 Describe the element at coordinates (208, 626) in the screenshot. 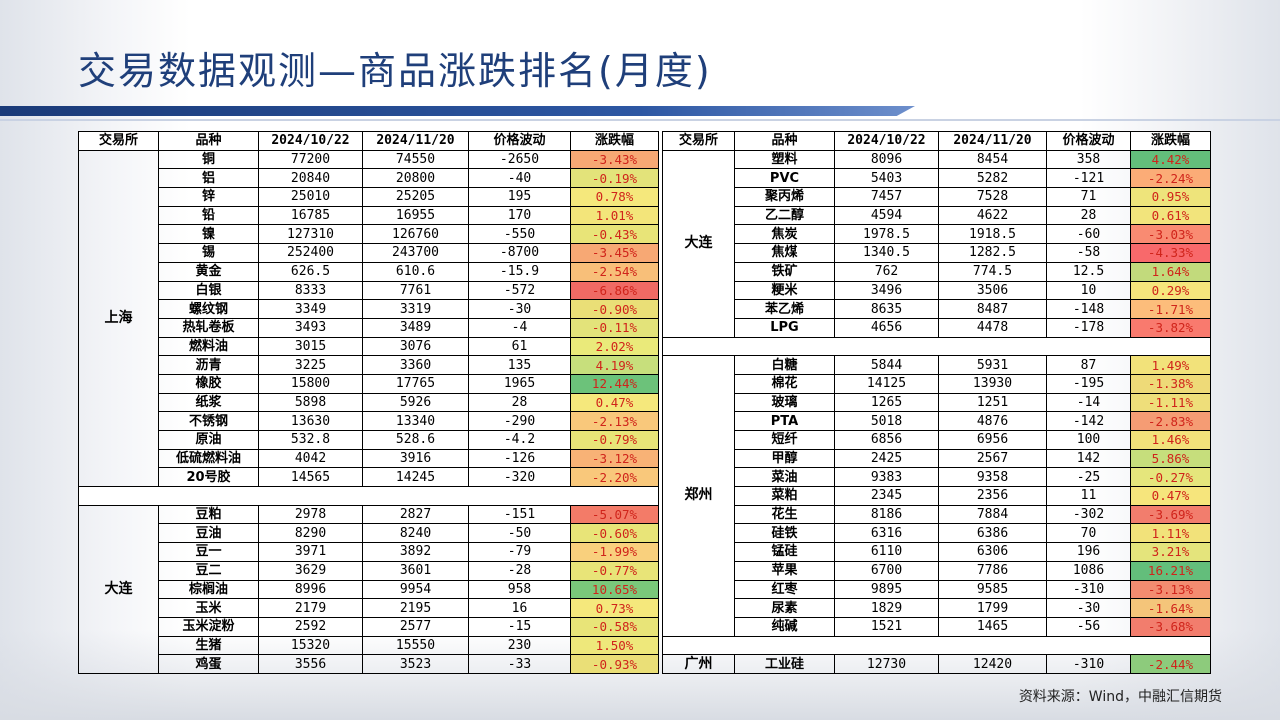

I see `variety-cell: 玉米淀粉` at that location.